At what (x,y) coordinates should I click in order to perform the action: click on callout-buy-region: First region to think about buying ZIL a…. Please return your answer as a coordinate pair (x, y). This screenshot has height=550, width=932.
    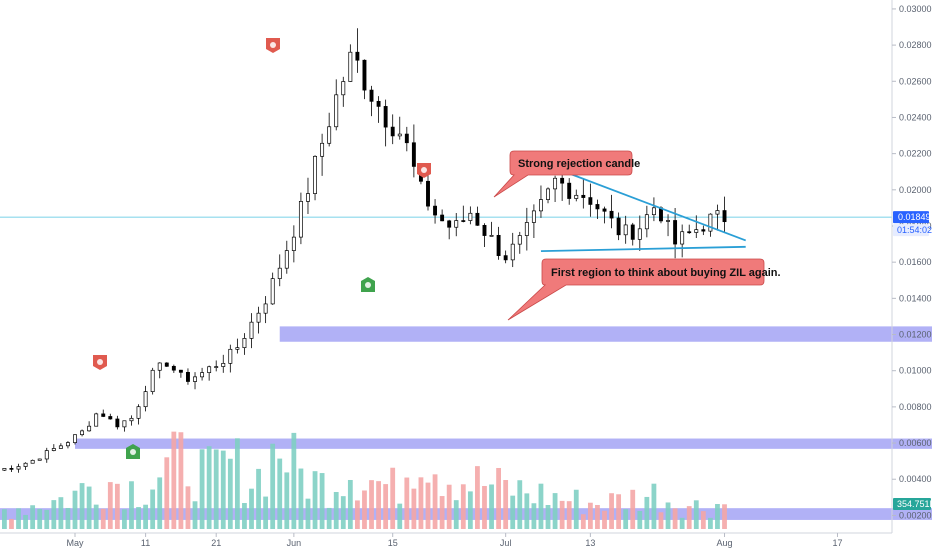
    Looking at the image, I should click on (644, 289).